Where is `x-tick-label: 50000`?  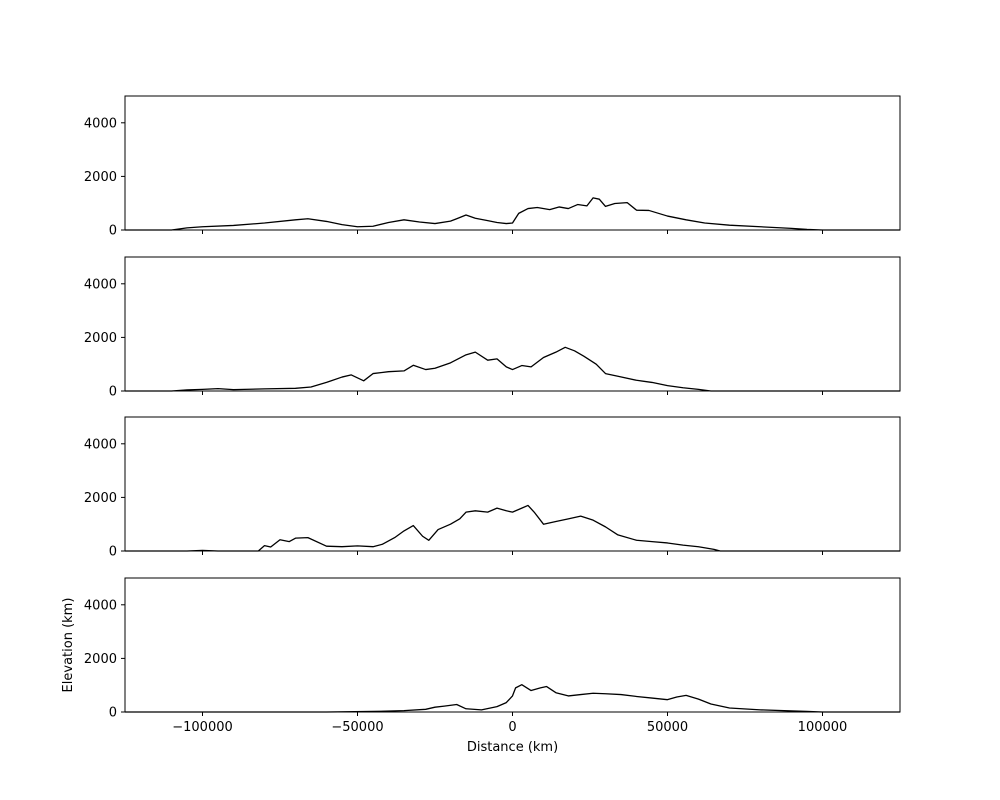 x-tick-label: 50000 is located at coordinates (667, 727).